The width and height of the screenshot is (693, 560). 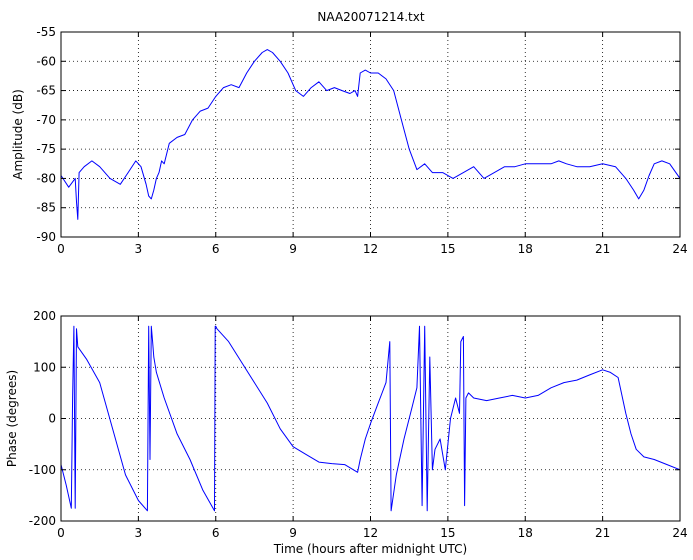 I want to click on amplitude-ylabel: Amplitude (dB), so click(x=18, y=134).